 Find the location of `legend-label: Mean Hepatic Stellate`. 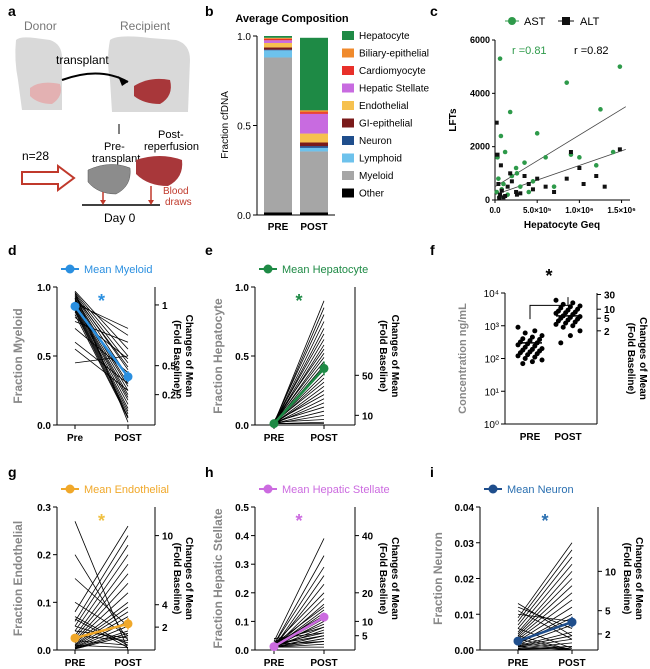

legend-label: Mean Hepatic Stellate is located at coordinates (336, 490).